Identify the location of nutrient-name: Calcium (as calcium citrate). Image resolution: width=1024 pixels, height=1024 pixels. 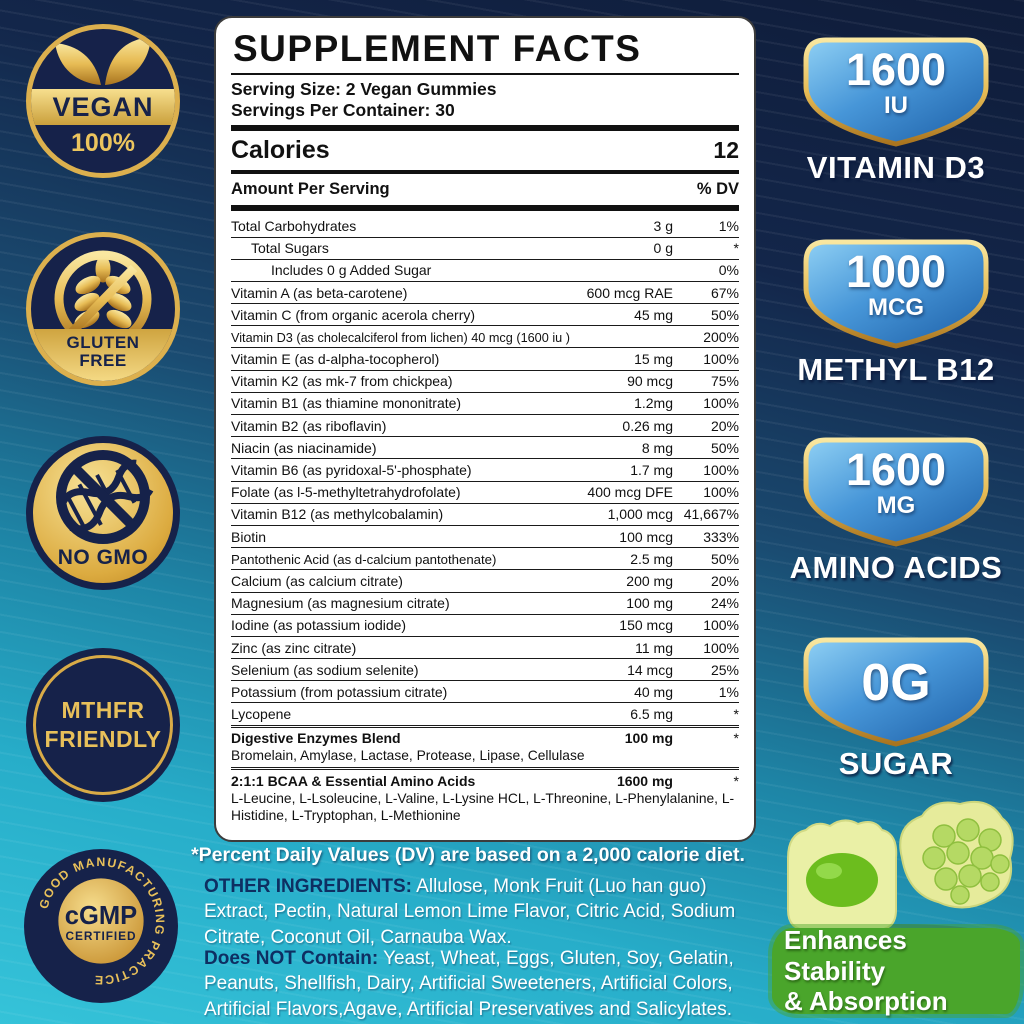
(317, 580).